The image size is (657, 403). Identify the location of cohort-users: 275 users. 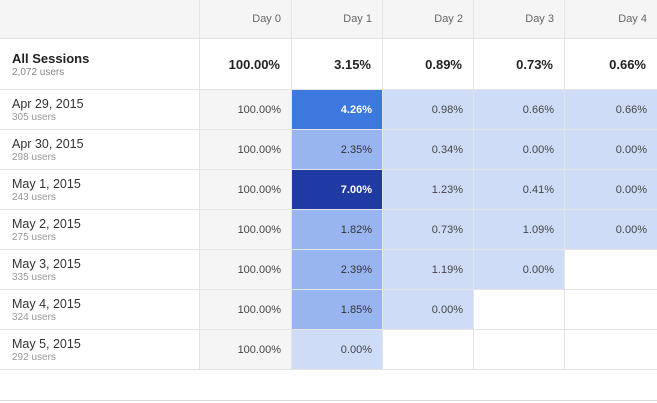
(34, 237).